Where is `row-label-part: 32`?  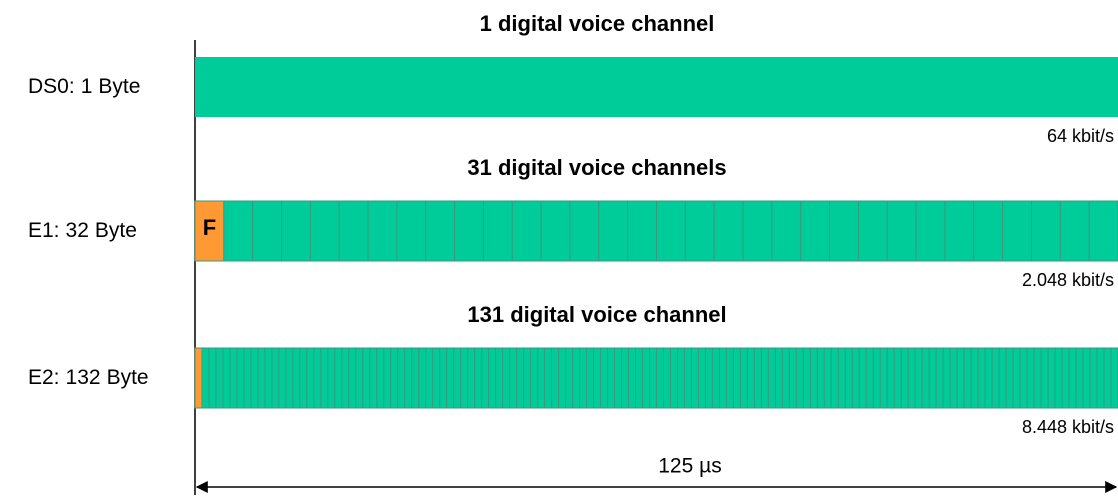 row-label-part: 32 is located at coordinates (77, 230).